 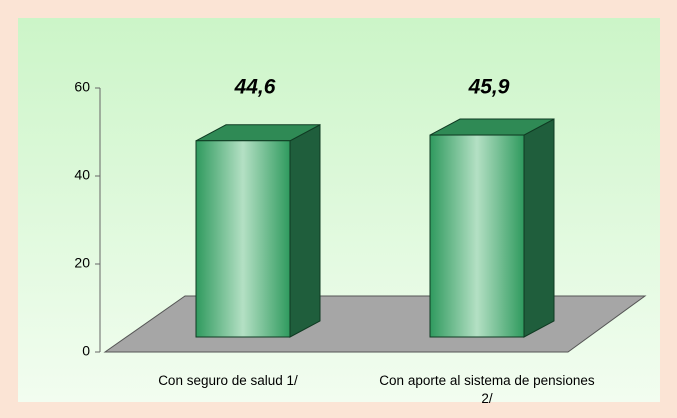 I want to click on value-label: 45,9, so click(x=489, y=87).